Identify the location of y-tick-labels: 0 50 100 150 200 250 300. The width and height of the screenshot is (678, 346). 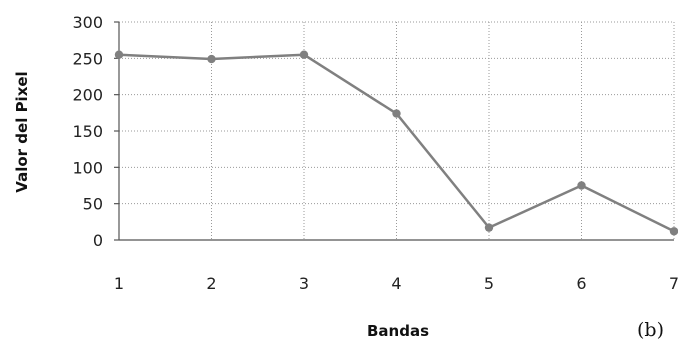
(87, 131).